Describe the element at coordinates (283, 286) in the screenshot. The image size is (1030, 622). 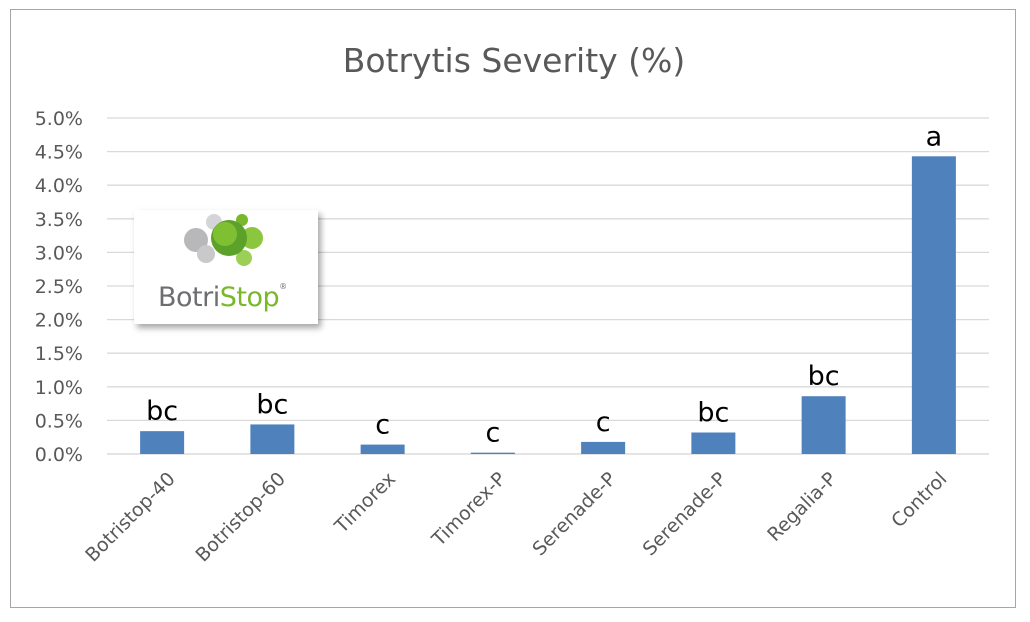
I see `logo-registered-mark: ®` at that location.